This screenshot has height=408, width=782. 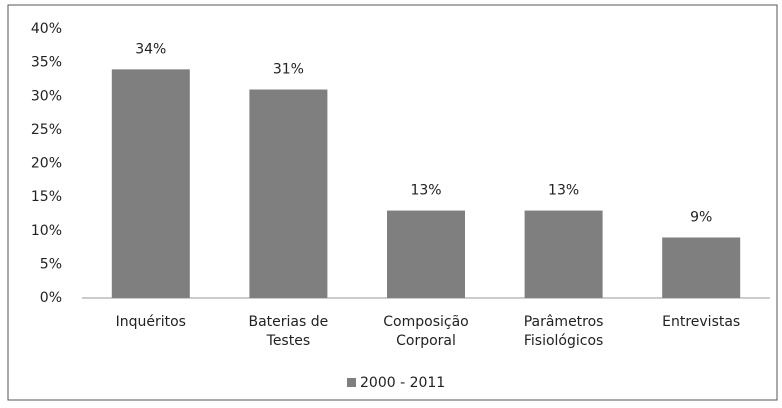 I want to click on x-tick-label: Composição Corporal, so click(x=426, y=331).